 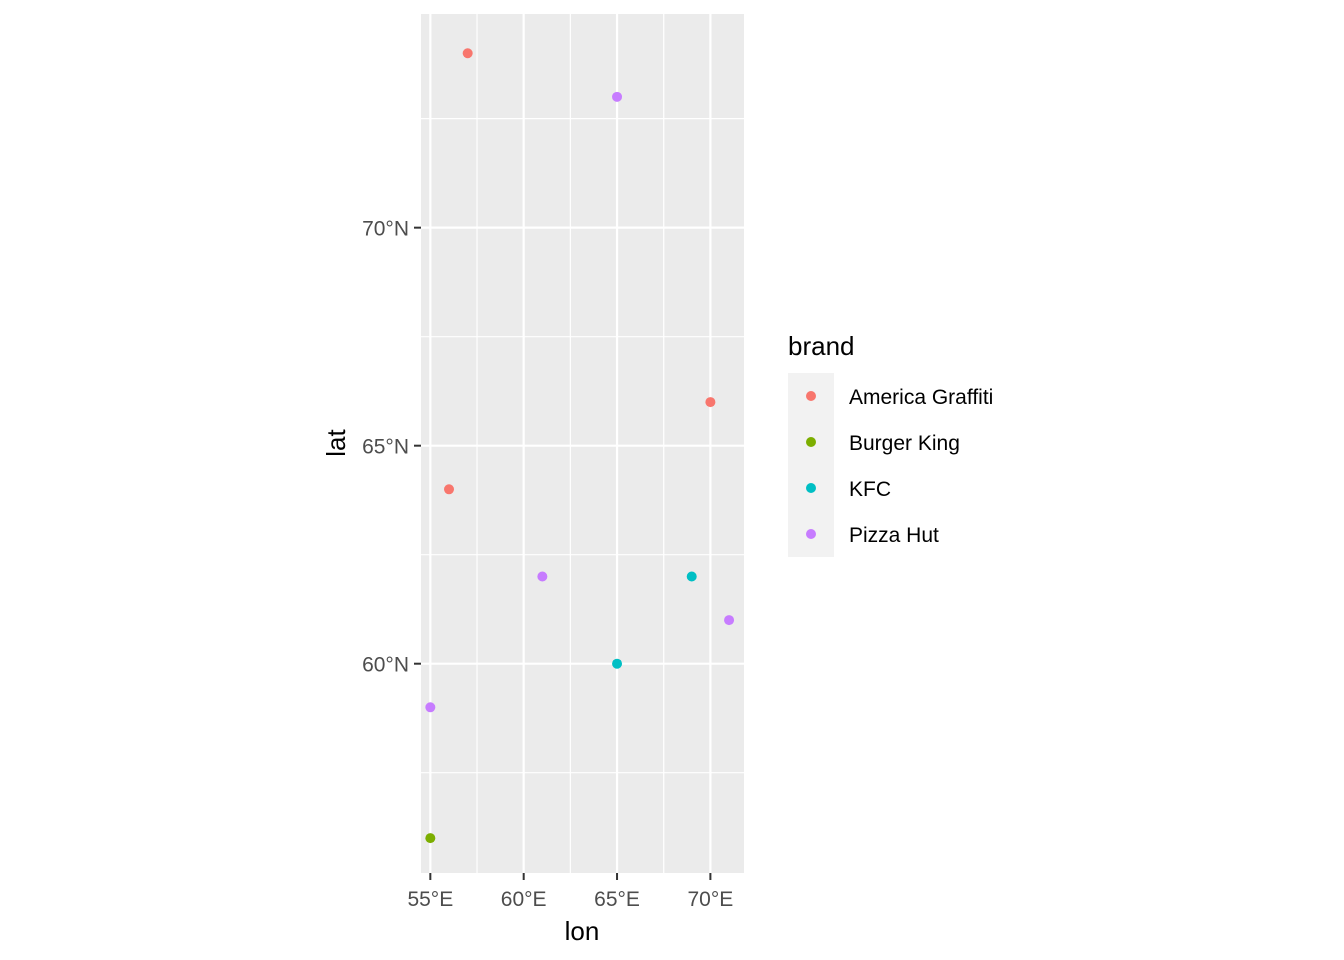 What do you see at coordinates (617, 899) in the screenshot?
I see `x-tick-label: 65°E` at bounding box center [617, 899].